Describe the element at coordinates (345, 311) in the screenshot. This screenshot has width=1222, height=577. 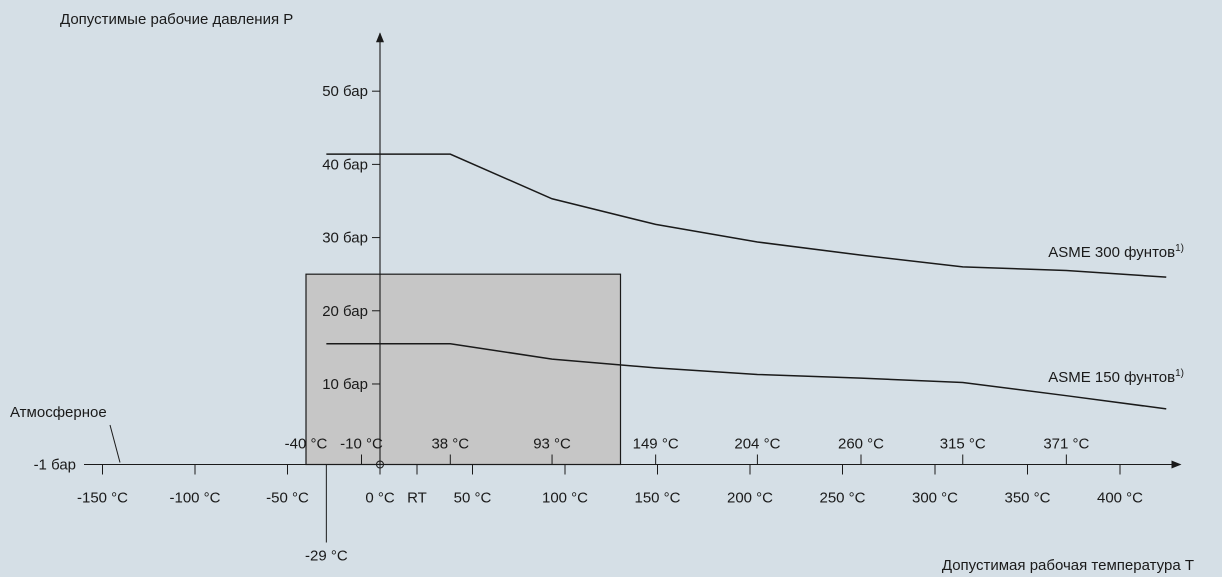
I see `y-tick-label: 20 бар` at that location.